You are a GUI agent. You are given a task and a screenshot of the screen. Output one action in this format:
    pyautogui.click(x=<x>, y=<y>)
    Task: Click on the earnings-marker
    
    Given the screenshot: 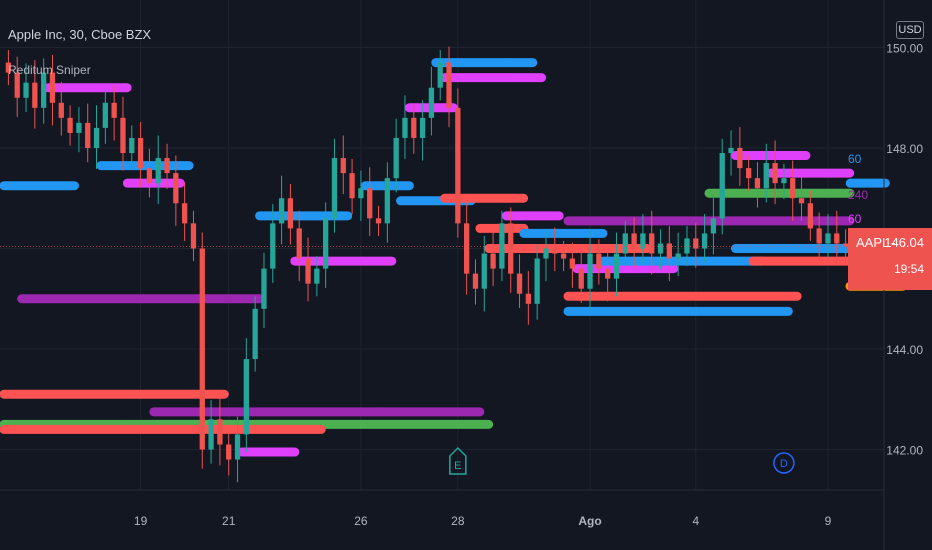 What is the action you would take?
    pyautogui.click(x=458, y=460)
    